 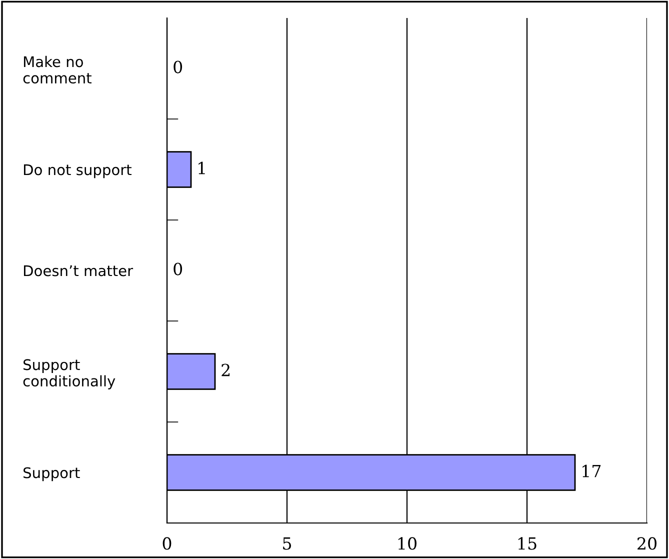 I want to click on data-label: 2, so click(x=226, y=370).